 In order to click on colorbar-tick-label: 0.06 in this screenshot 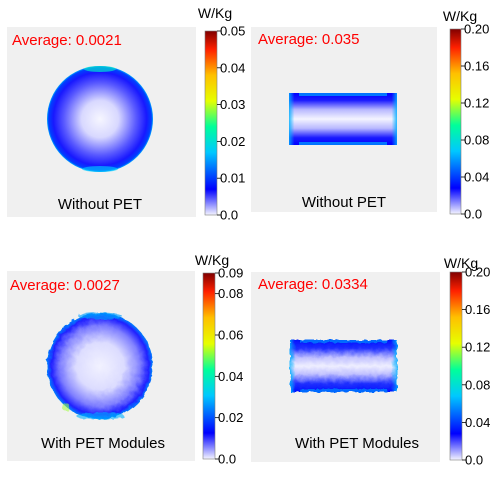, I will do `click(230, 335)`.